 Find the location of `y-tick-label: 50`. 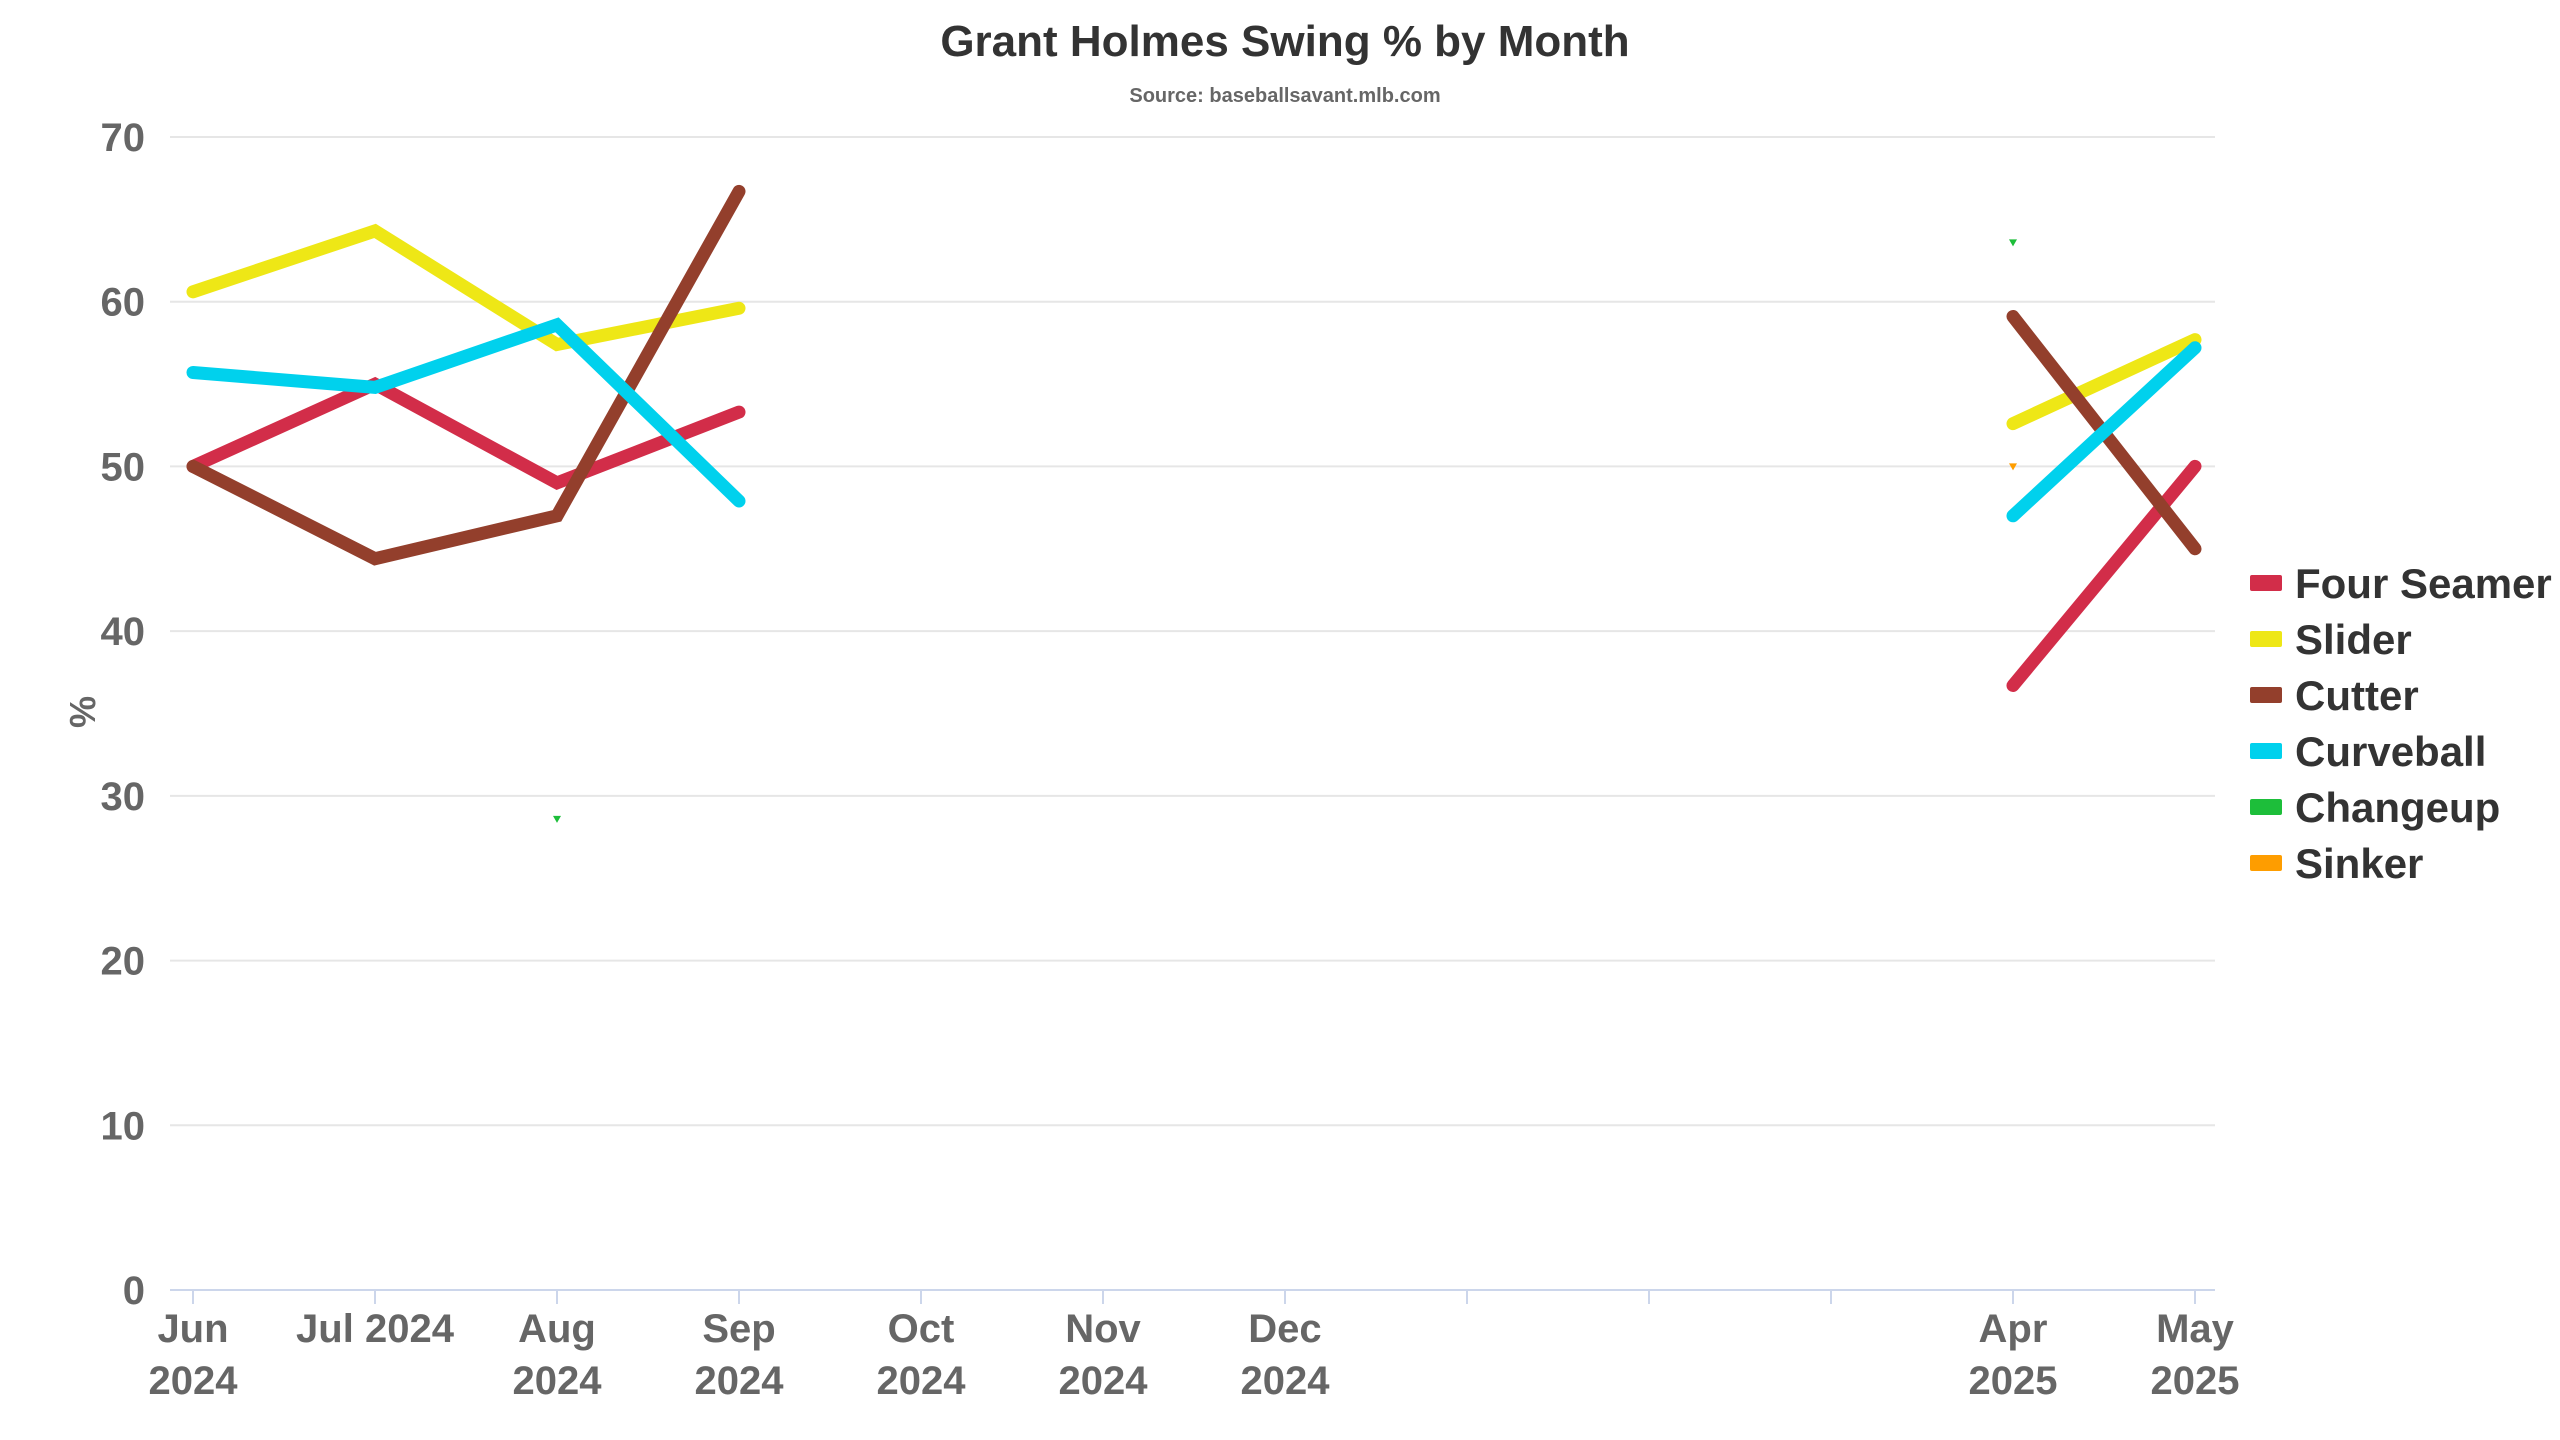

y-tick-label: 50 is located at coordinates (123, 467).